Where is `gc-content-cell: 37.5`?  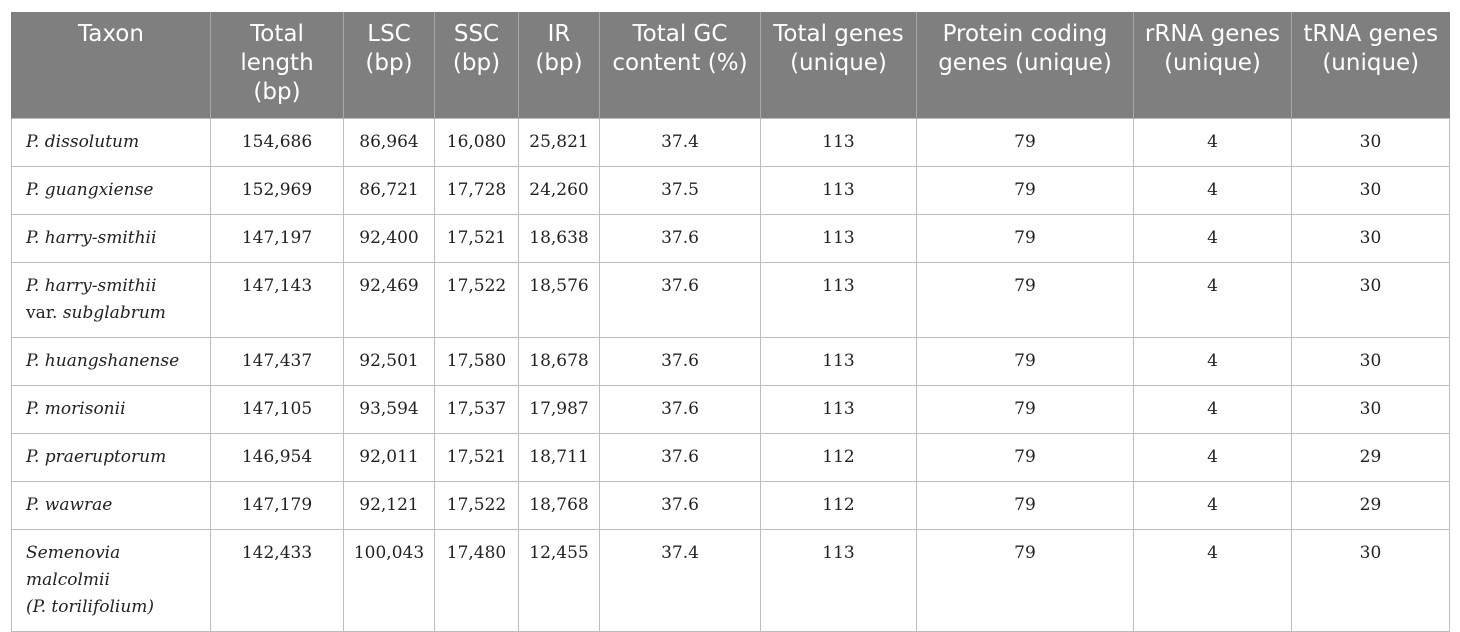
gc-content-cell: 37.5 is located at coordinates (680, 190).